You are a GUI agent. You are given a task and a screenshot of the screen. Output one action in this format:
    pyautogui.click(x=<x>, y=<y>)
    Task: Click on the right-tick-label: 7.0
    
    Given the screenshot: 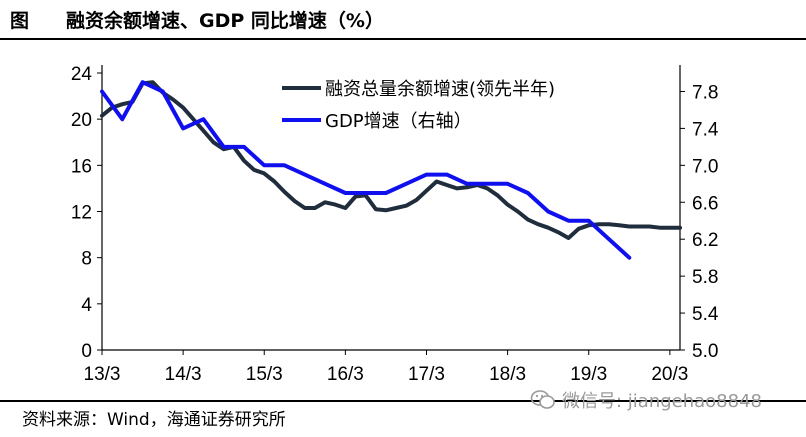 What is the action you would take?
    pyautogui.click(x=705, y=166)
    